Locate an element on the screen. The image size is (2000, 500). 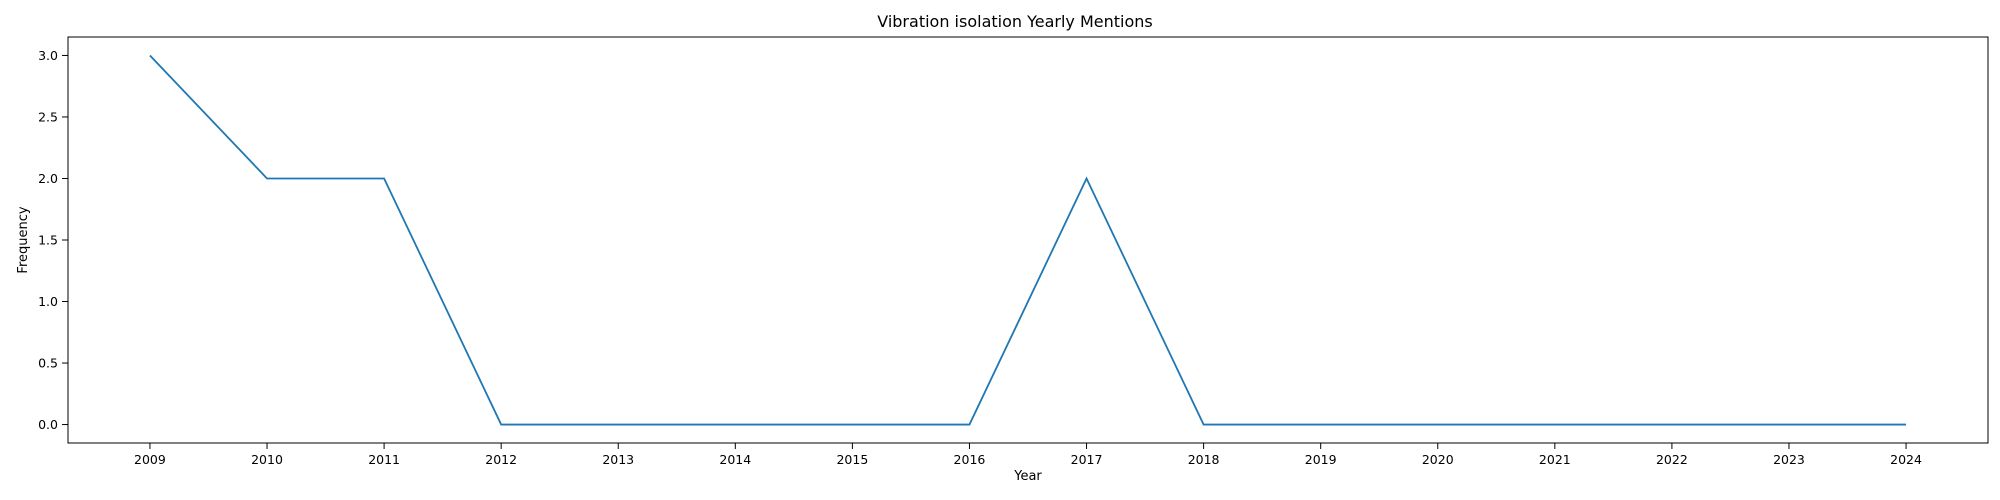
x-tick-label: 2013 is located at coordinates (618, 459).